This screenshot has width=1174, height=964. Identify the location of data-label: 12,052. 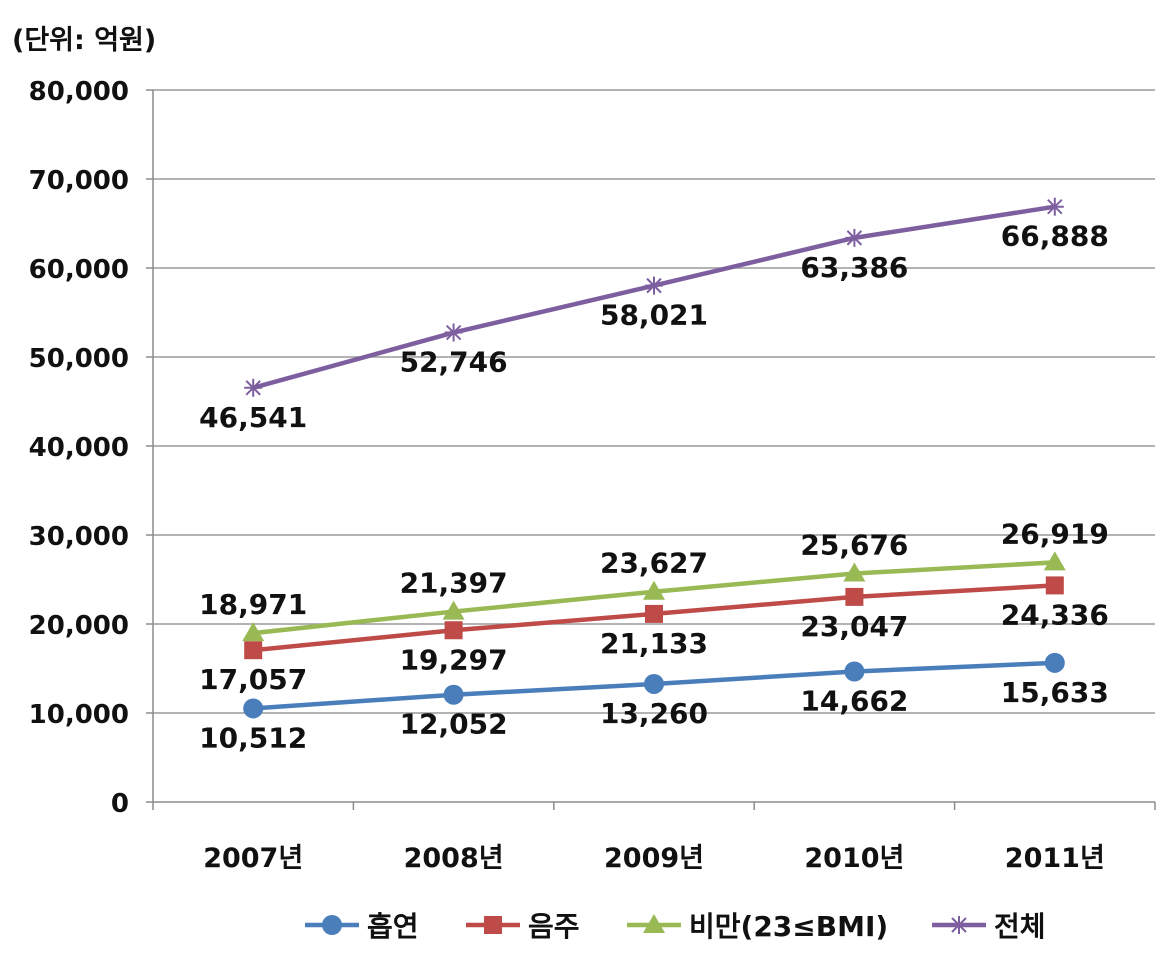
(454, 724).